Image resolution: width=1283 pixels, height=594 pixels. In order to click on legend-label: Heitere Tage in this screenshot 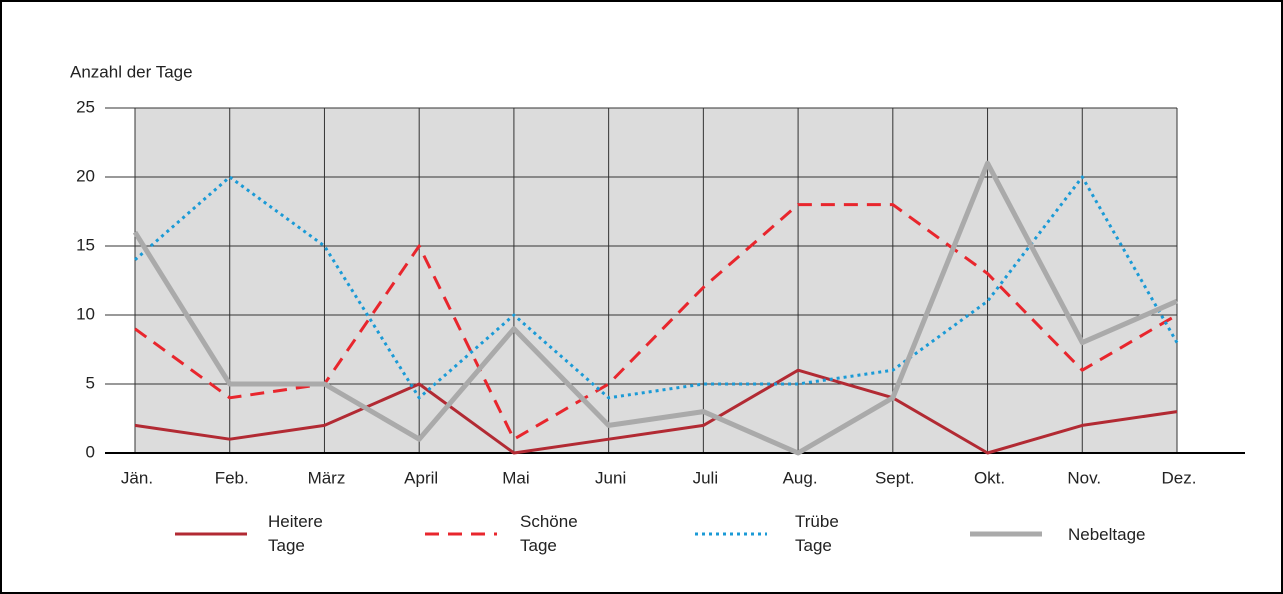, I will do `click(295, 533)`.